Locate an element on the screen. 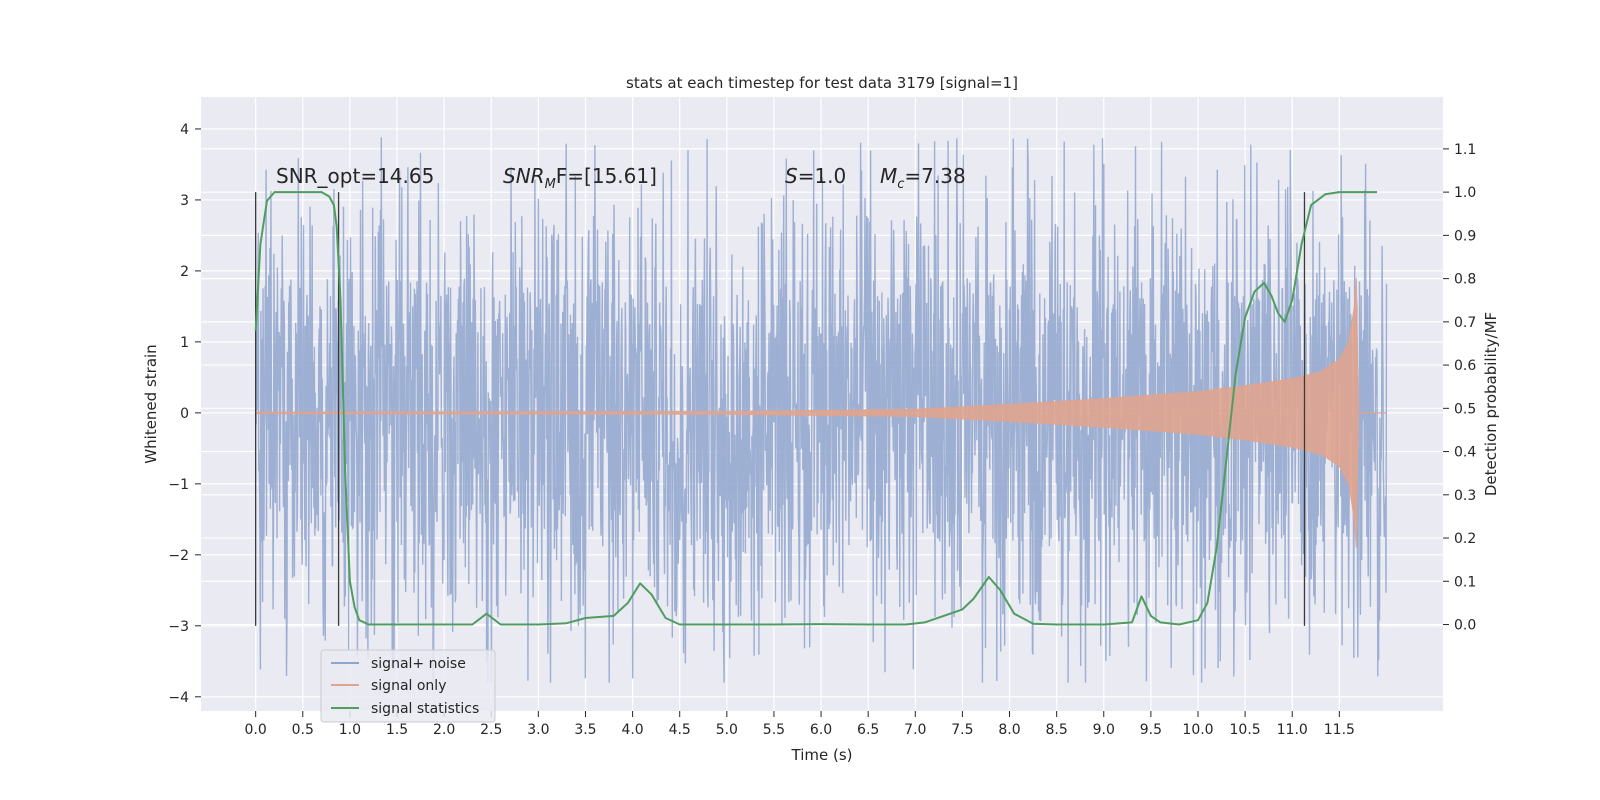  x-tick-label: 3.5 is located at coordinates (585, 730).